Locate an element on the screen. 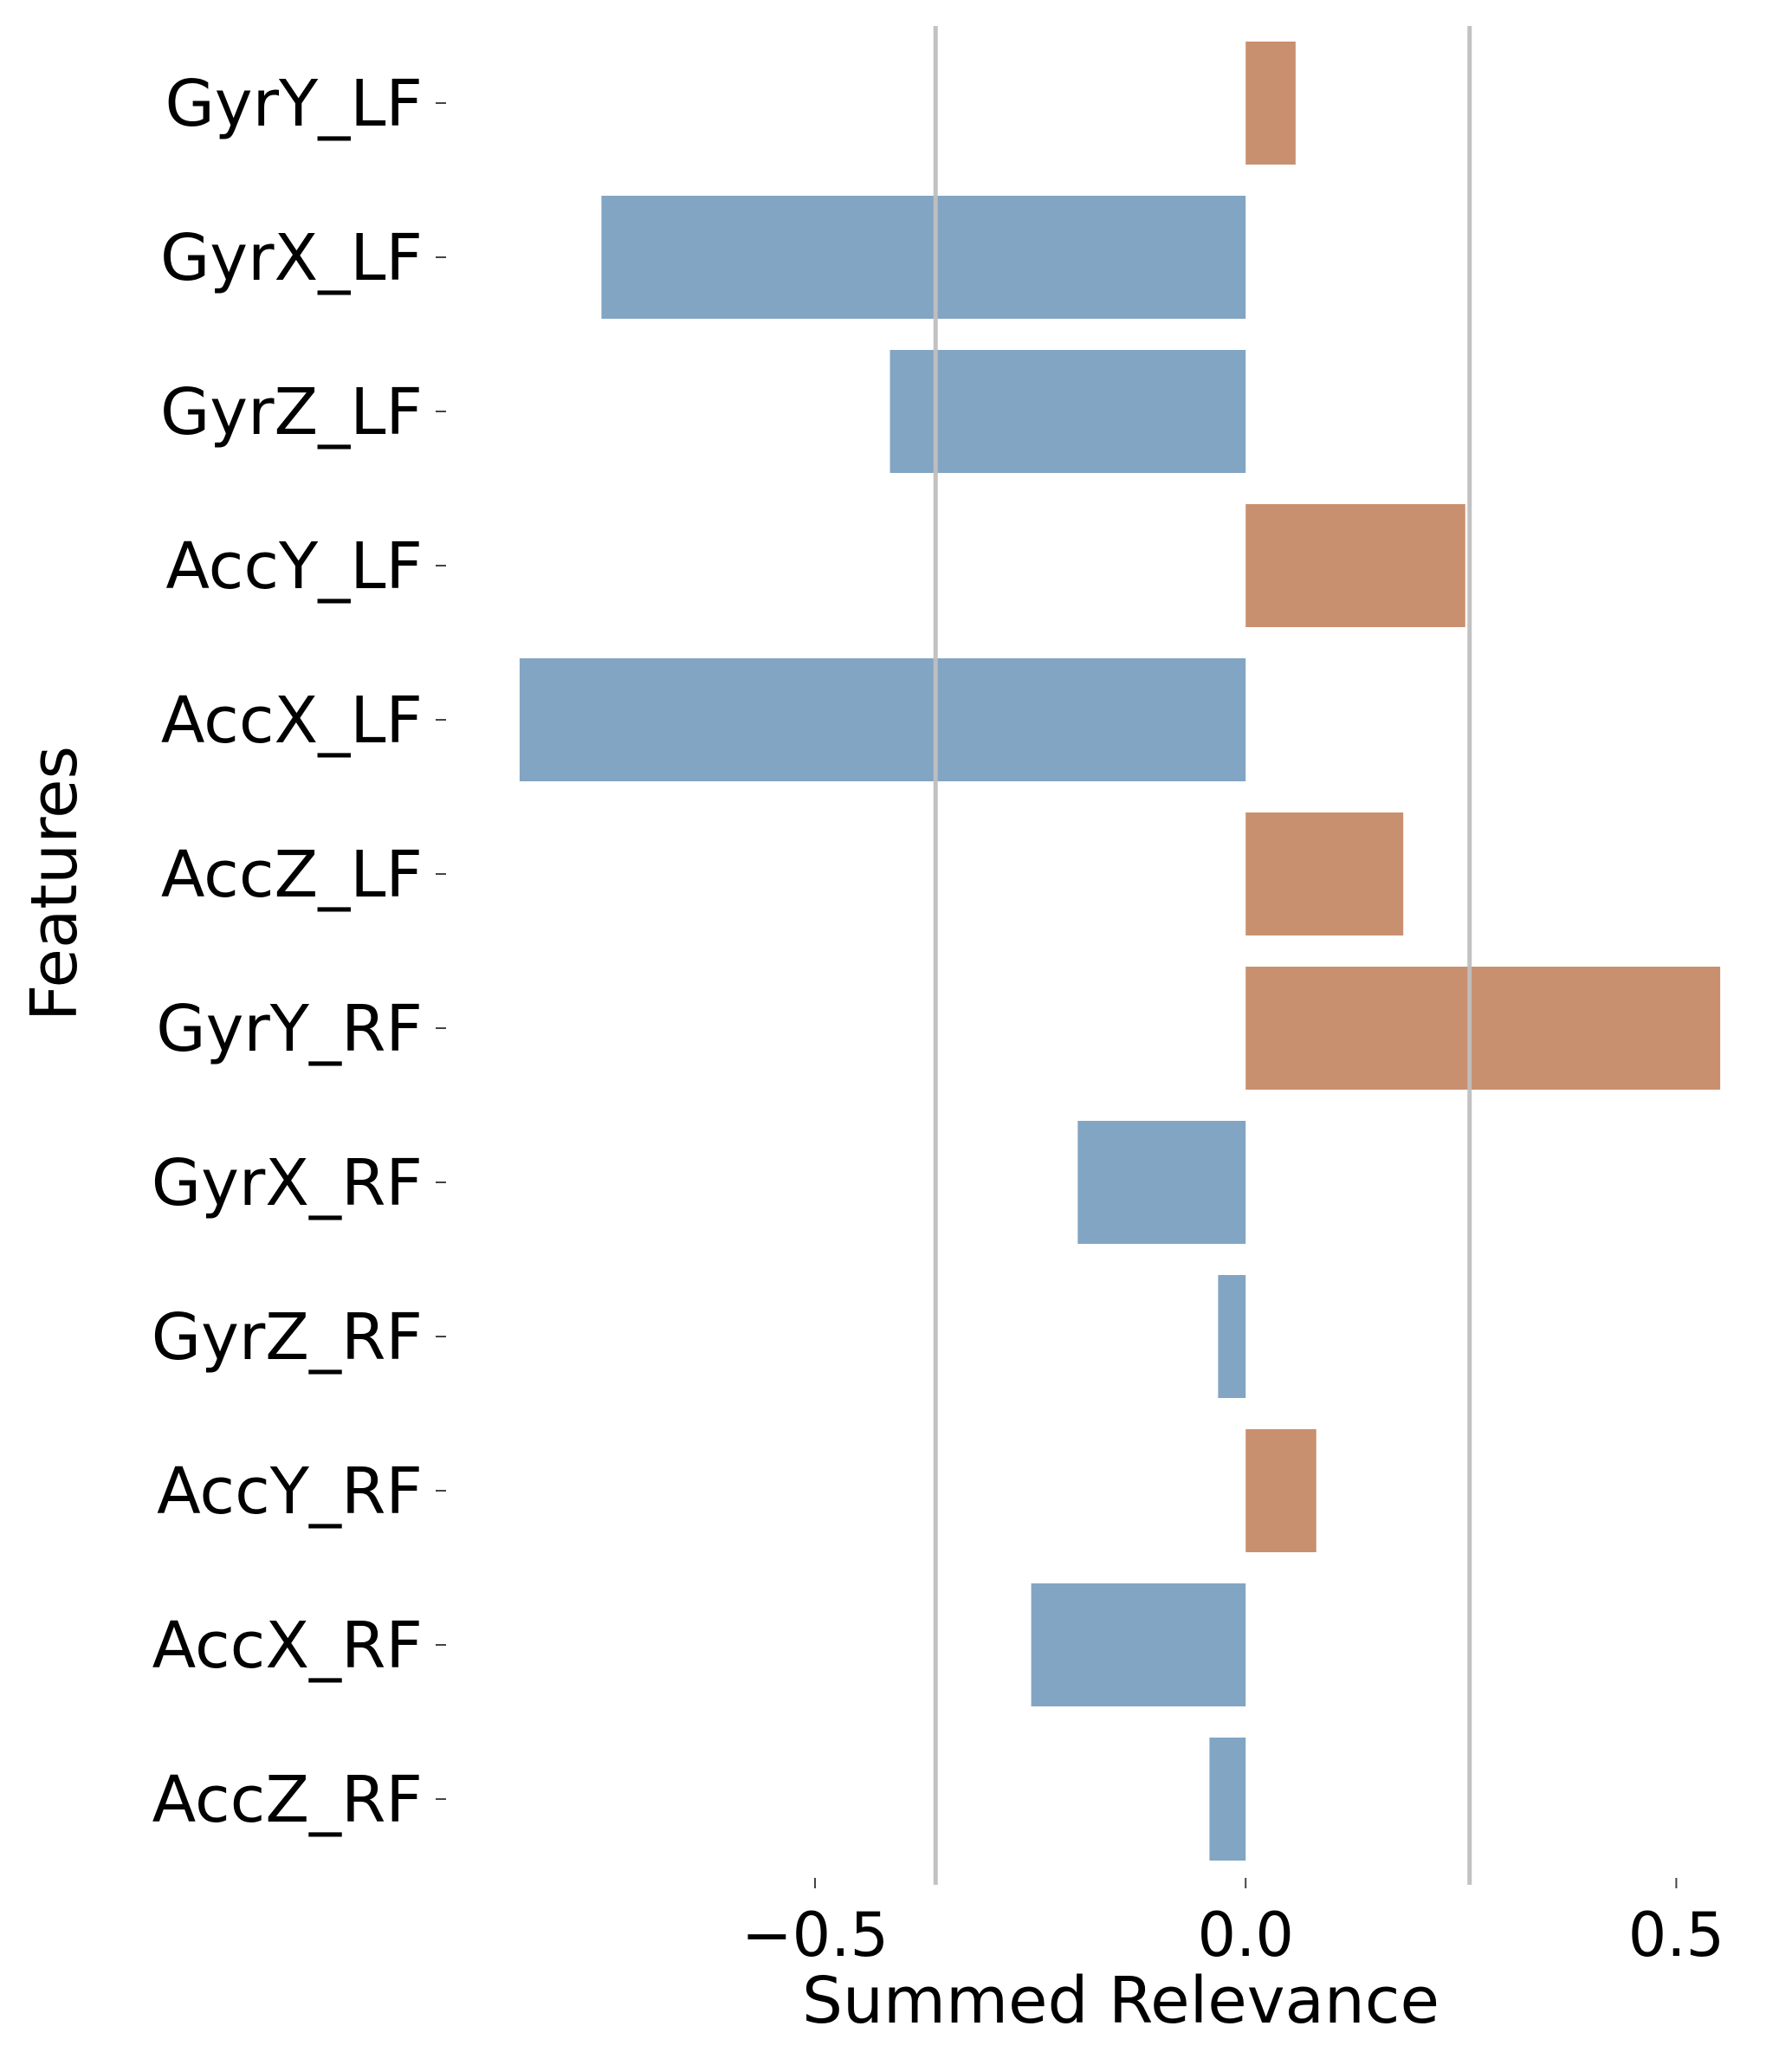 The width and height of the screenshot is (1792, 2052). y-tick-label: AccY_LF is located at coordinates (294, 566).